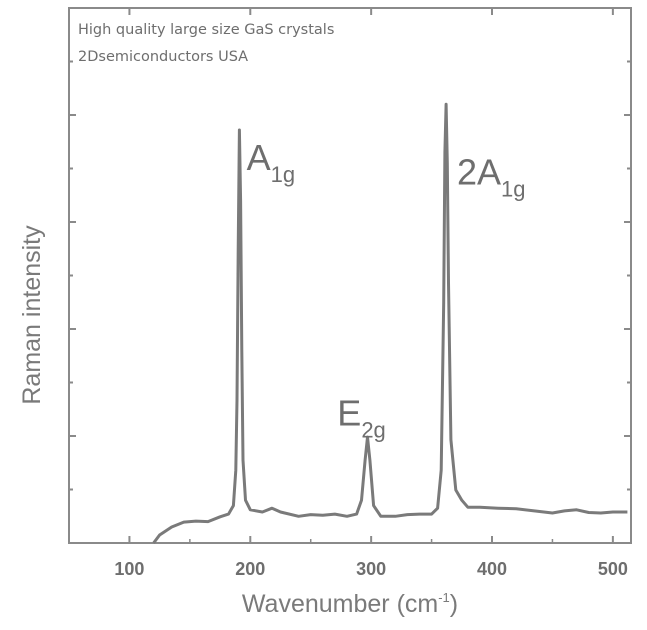 The width and height of the screenshot is (647, 630). Describe the element at coordinates (361, 417) in the screenshot. I see `peak-label: E2g` at that location.